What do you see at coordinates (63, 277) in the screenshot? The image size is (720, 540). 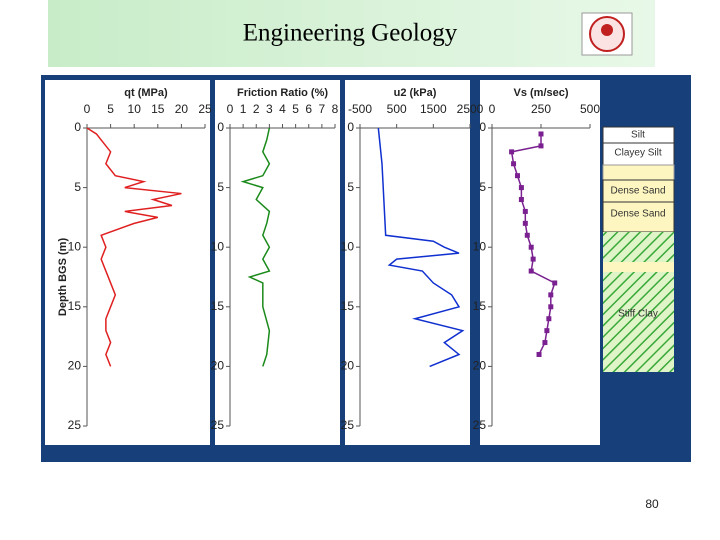 I see `y-axis-label: Depth BGS (m)` at bounding box center [63, 277].